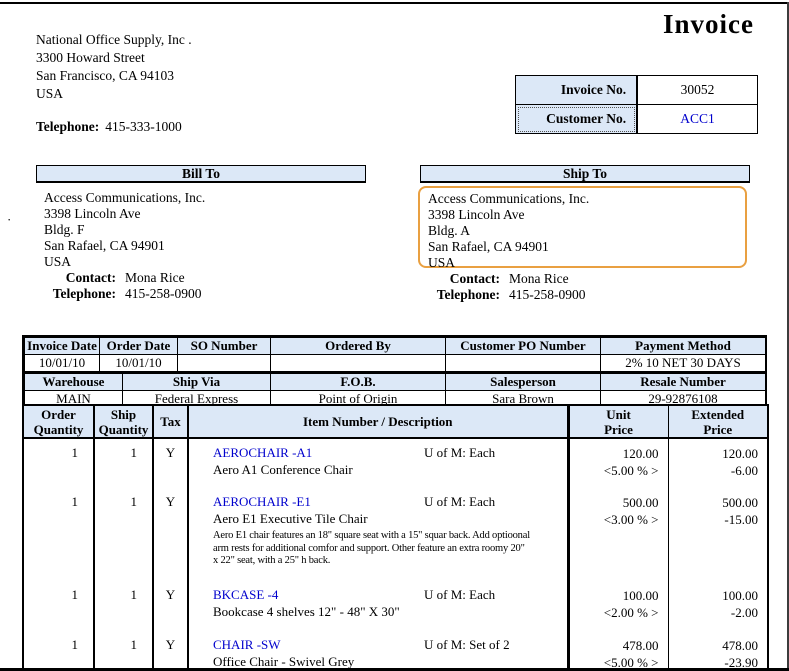  I want to click on item-number-link: BKCASE -4, so click(246, 594).